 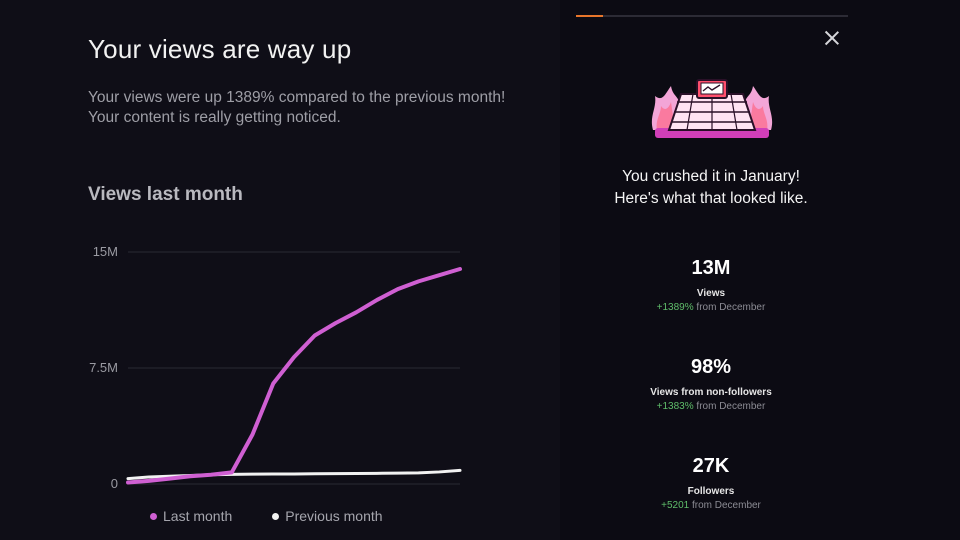 What do you see at coordinates (711, 491) in the screenshot?
I see `stat-label: Followers` at bounding box center [711, 491].